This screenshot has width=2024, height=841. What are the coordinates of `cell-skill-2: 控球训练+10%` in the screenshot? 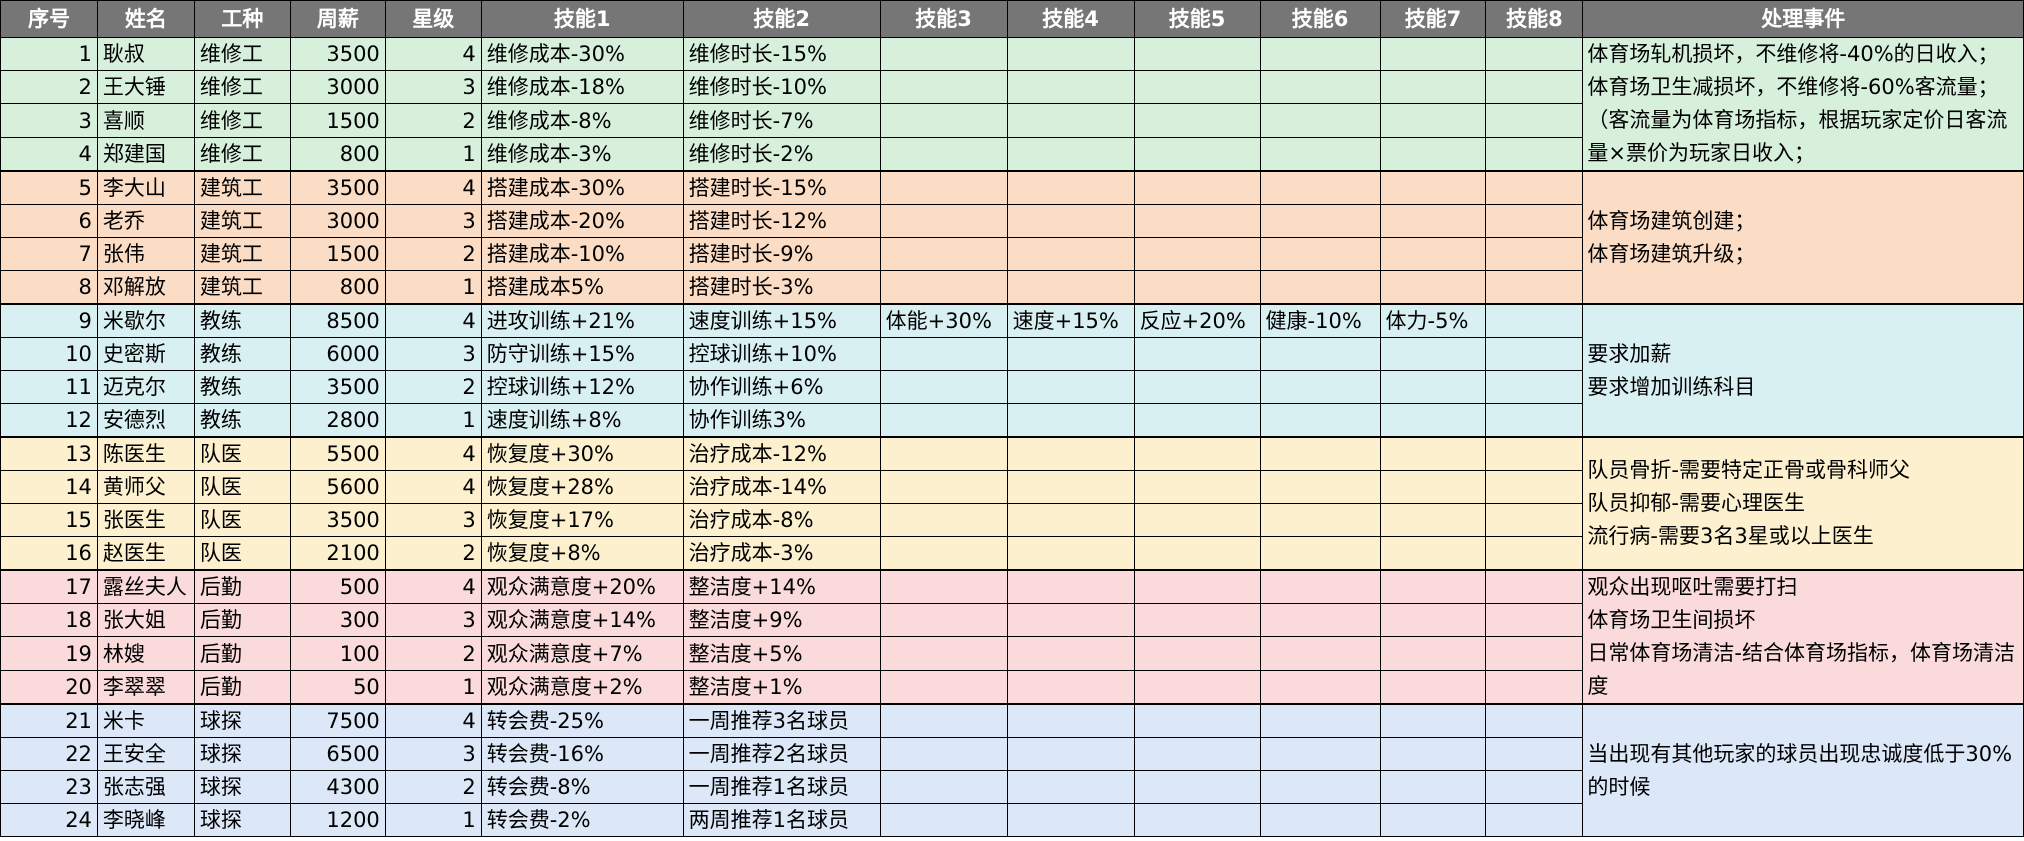 It's located at (781, 354).